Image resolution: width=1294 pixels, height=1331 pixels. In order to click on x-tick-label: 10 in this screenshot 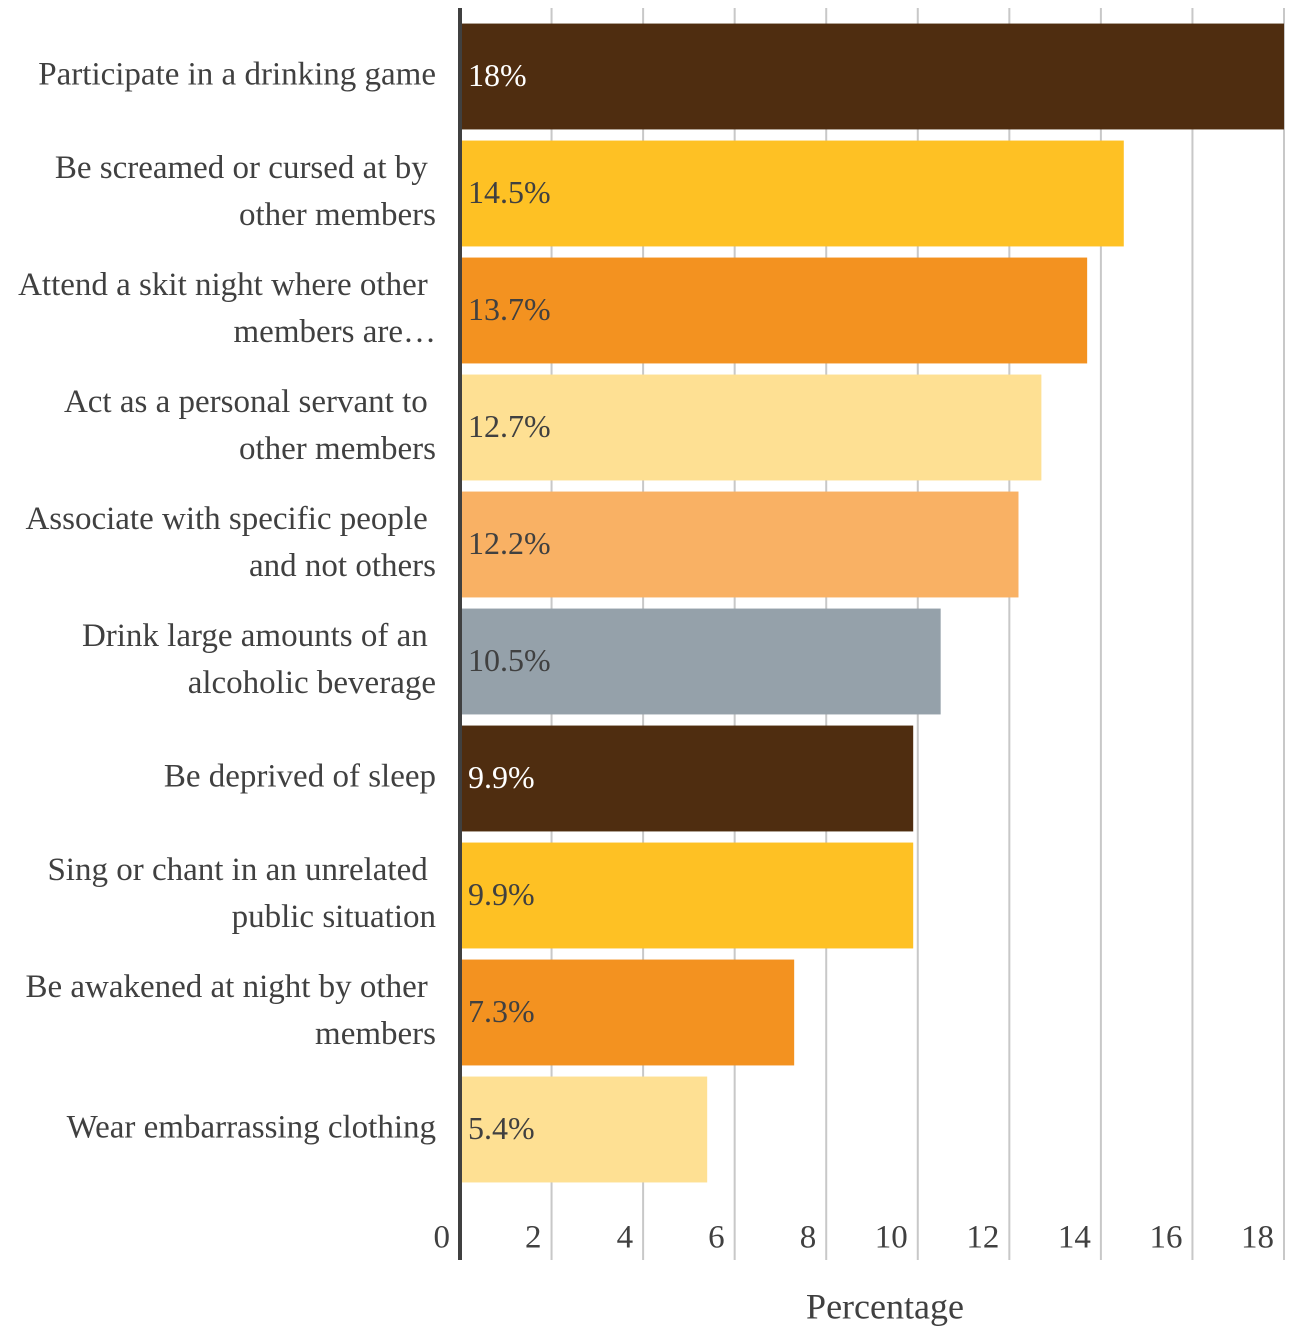, I will do `click(891, 1238)`.